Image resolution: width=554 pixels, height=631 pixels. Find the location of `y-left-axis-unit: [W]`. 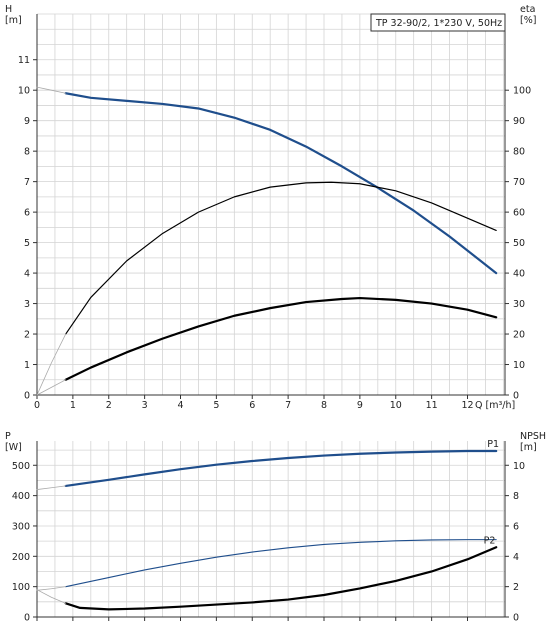

y-left-axis-unit: [W] is located at coordinates (13, 447).